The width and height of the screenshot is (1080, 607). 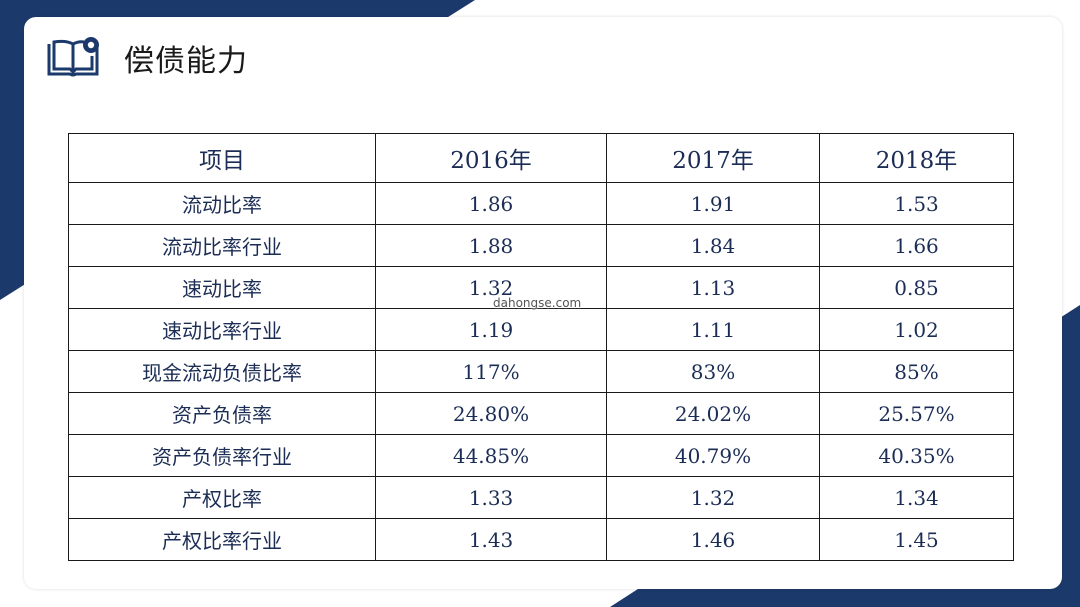 I want to click on row-label: 资产负债率行业, so click(x=222, y=455).